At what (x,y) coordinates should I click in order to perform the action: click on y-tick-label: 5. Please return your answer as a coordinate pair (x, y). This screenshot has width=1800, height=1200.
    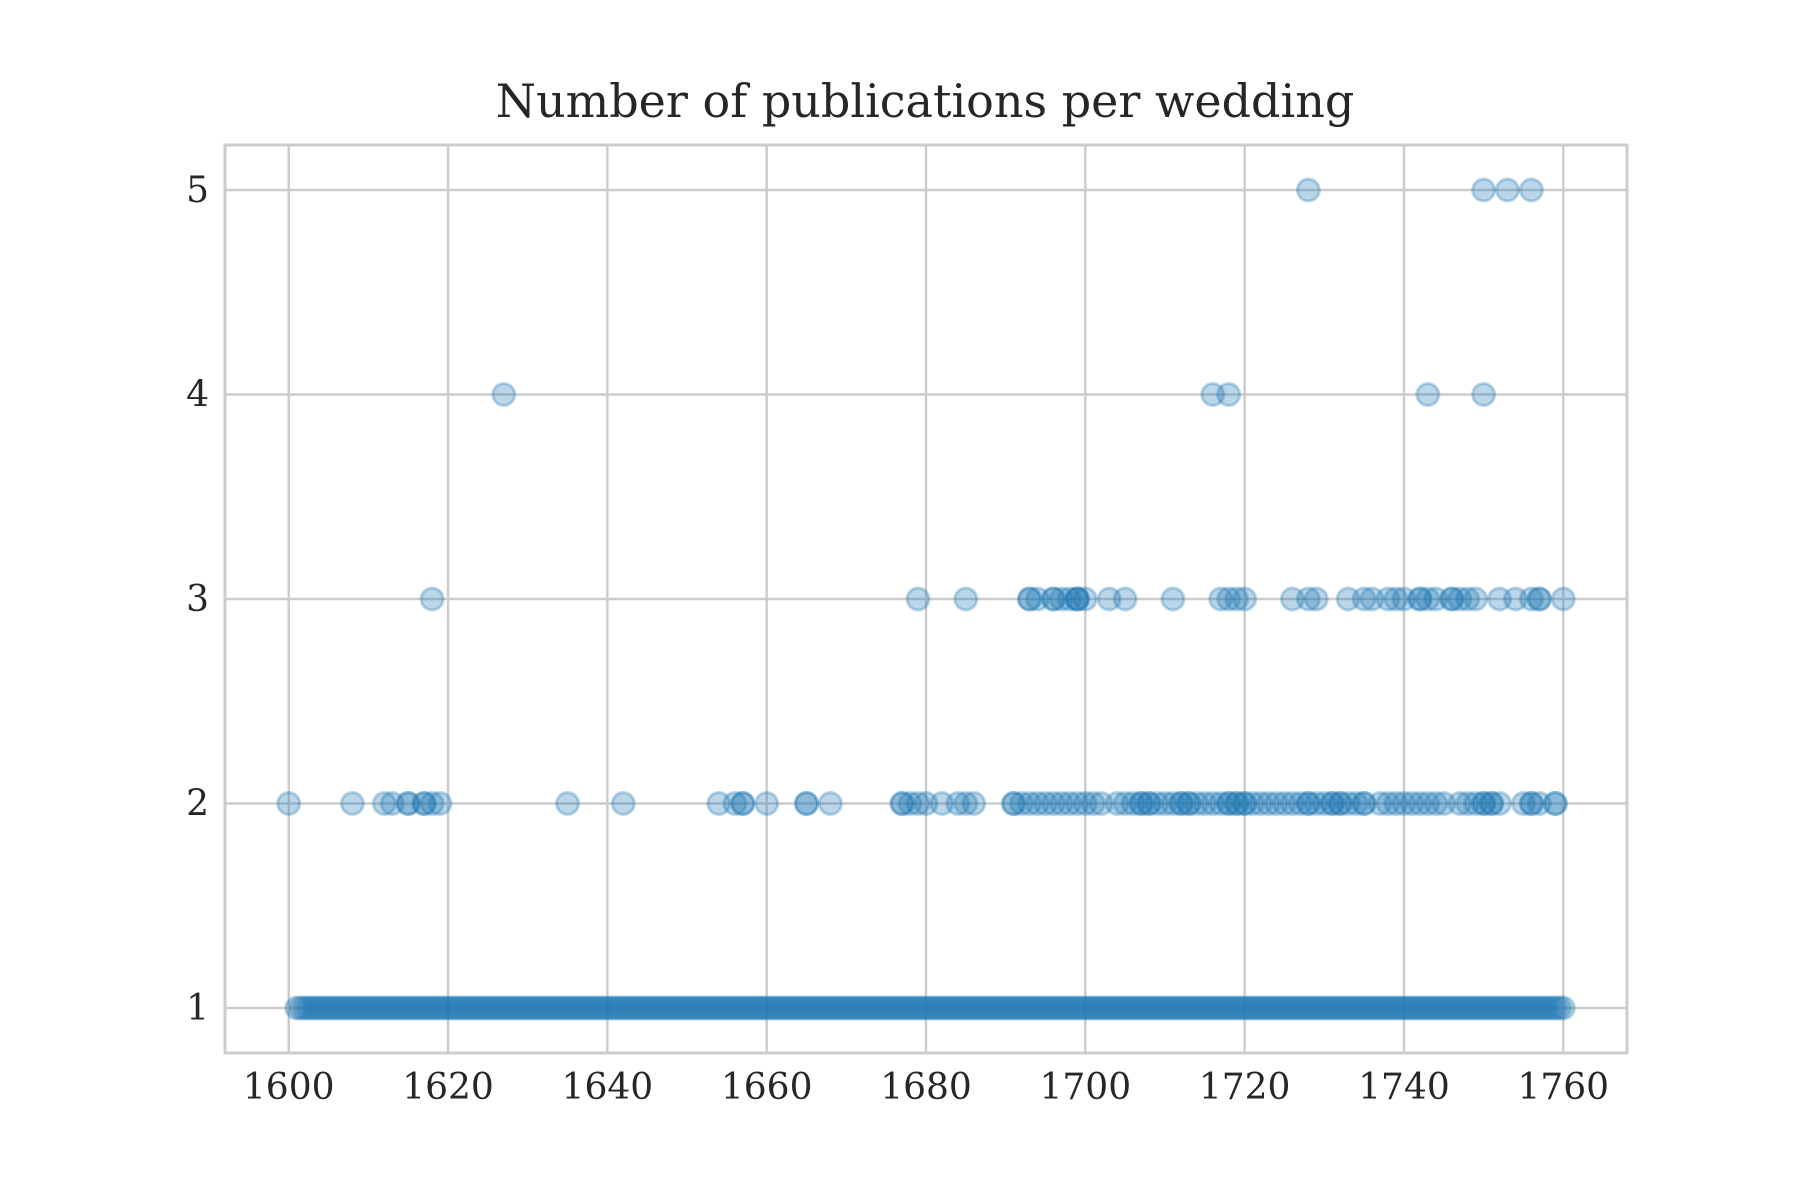
    Looking at the image, I should click on (197, 190).